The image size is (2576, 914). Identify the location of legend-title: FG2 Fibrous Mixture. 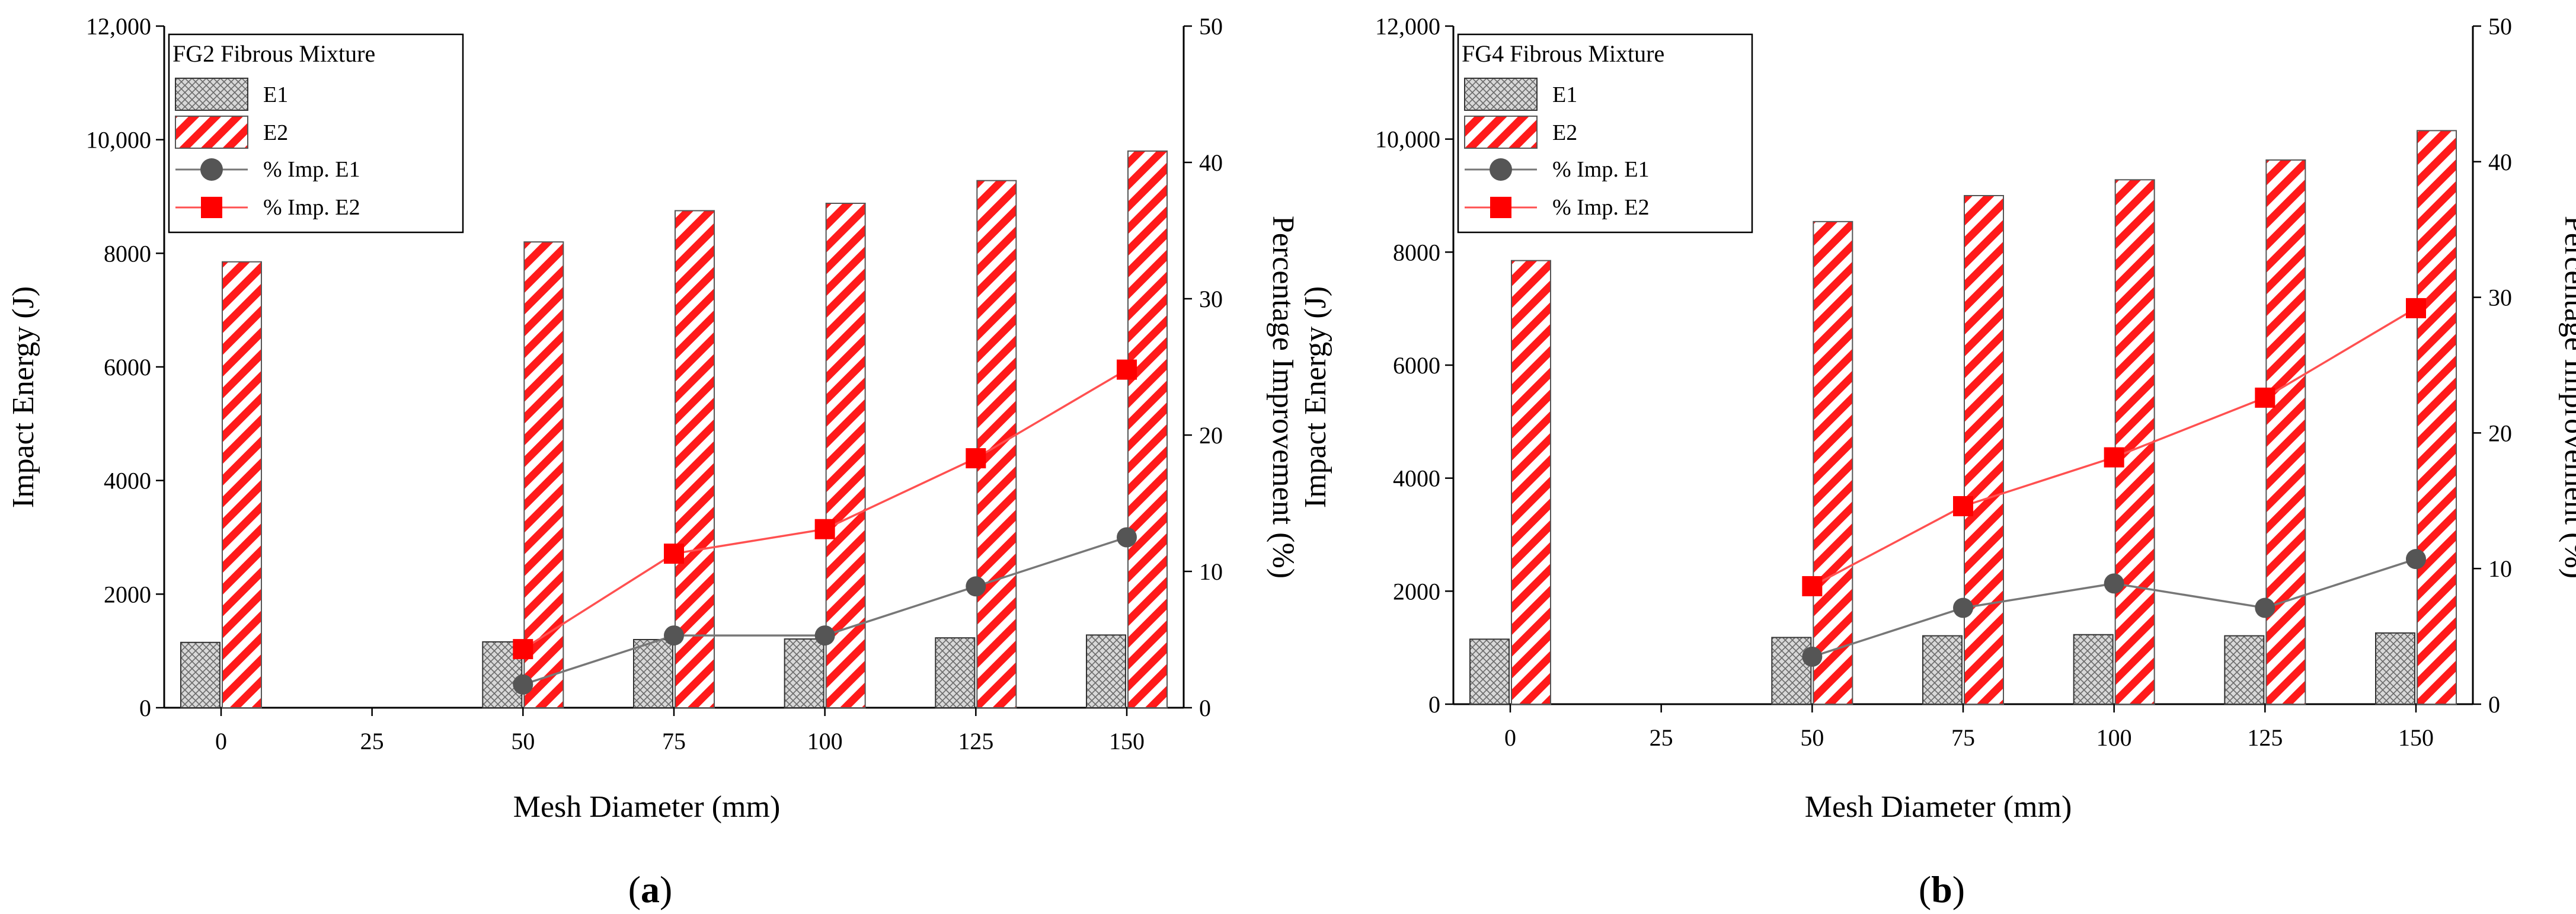
(273, 53).